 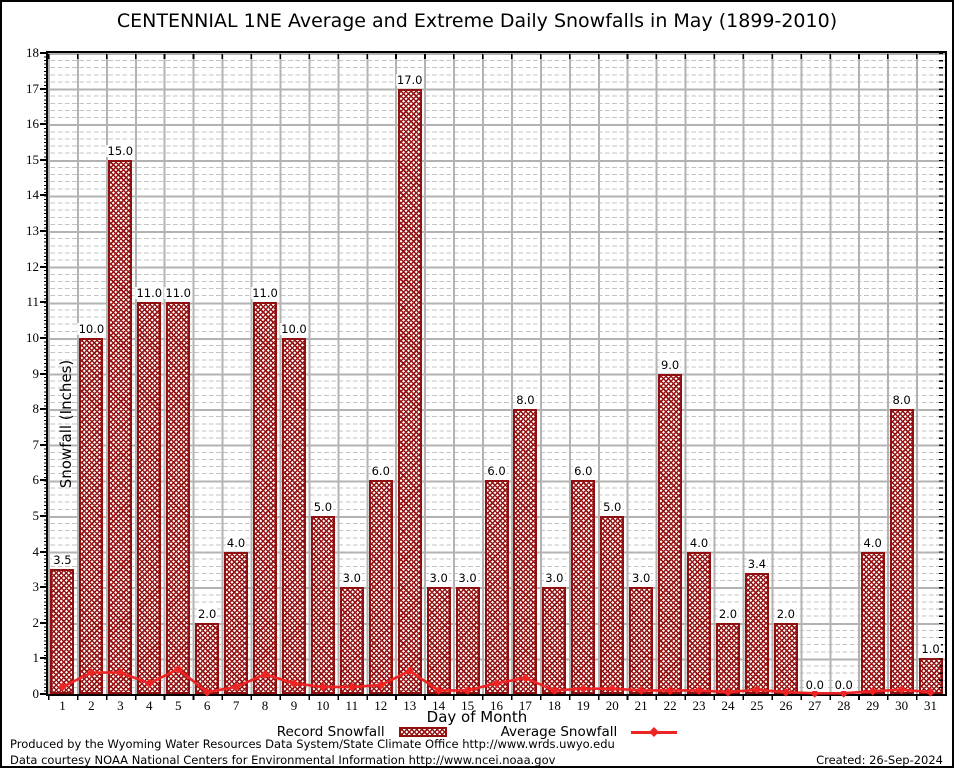 I want to click on x-tick-label-day-18: 18, so click(x=554, y=705).